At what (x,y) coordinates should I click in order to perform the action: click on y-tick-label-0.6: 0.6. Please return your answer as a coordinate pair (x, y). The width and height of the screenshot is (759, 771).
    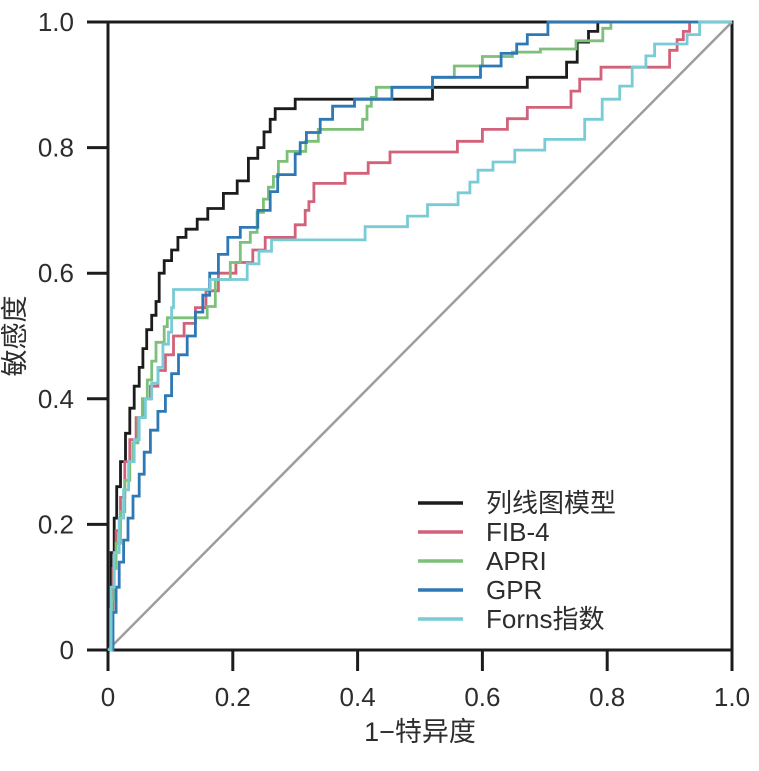
    Looking at the image, I should click on (56, 273).